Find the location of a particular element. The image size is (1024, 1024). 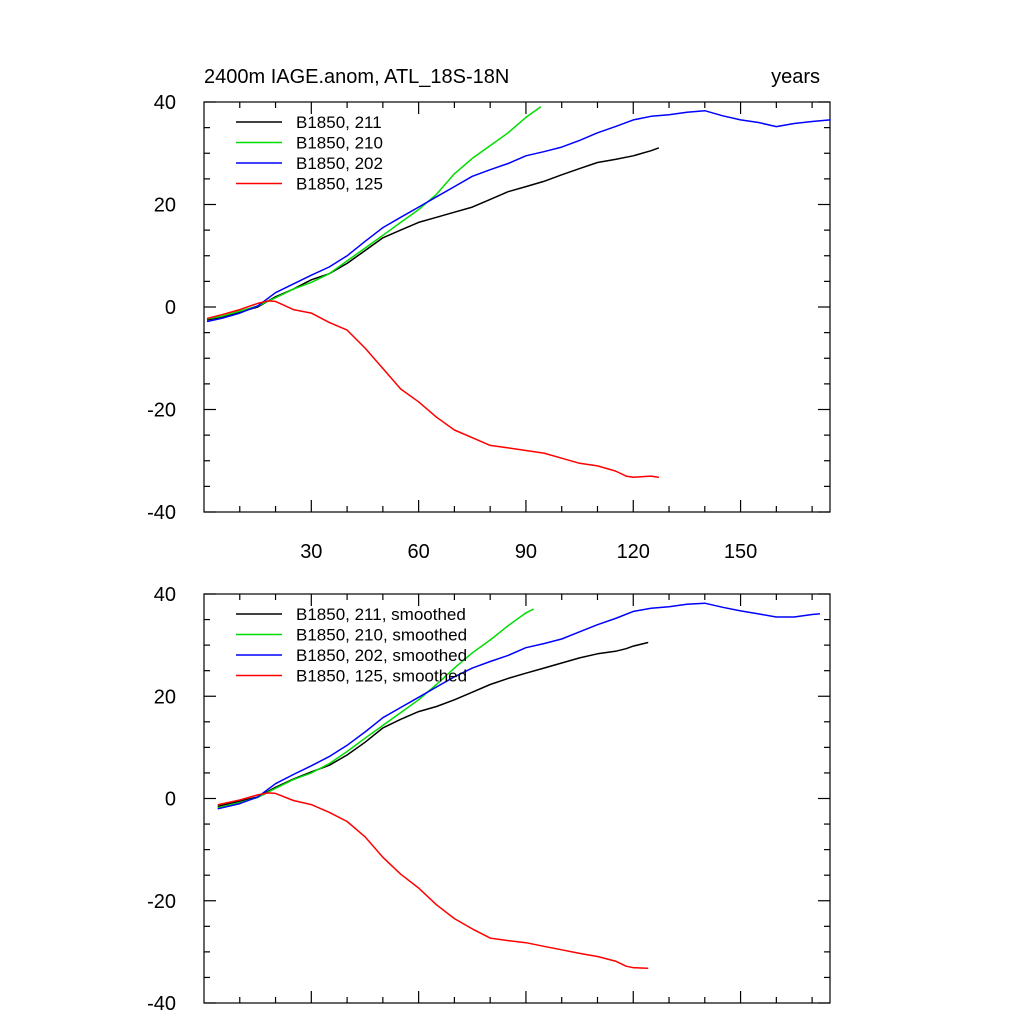

legend-entry: B1850, 211, smoothed is located at coordinates (381, 614).